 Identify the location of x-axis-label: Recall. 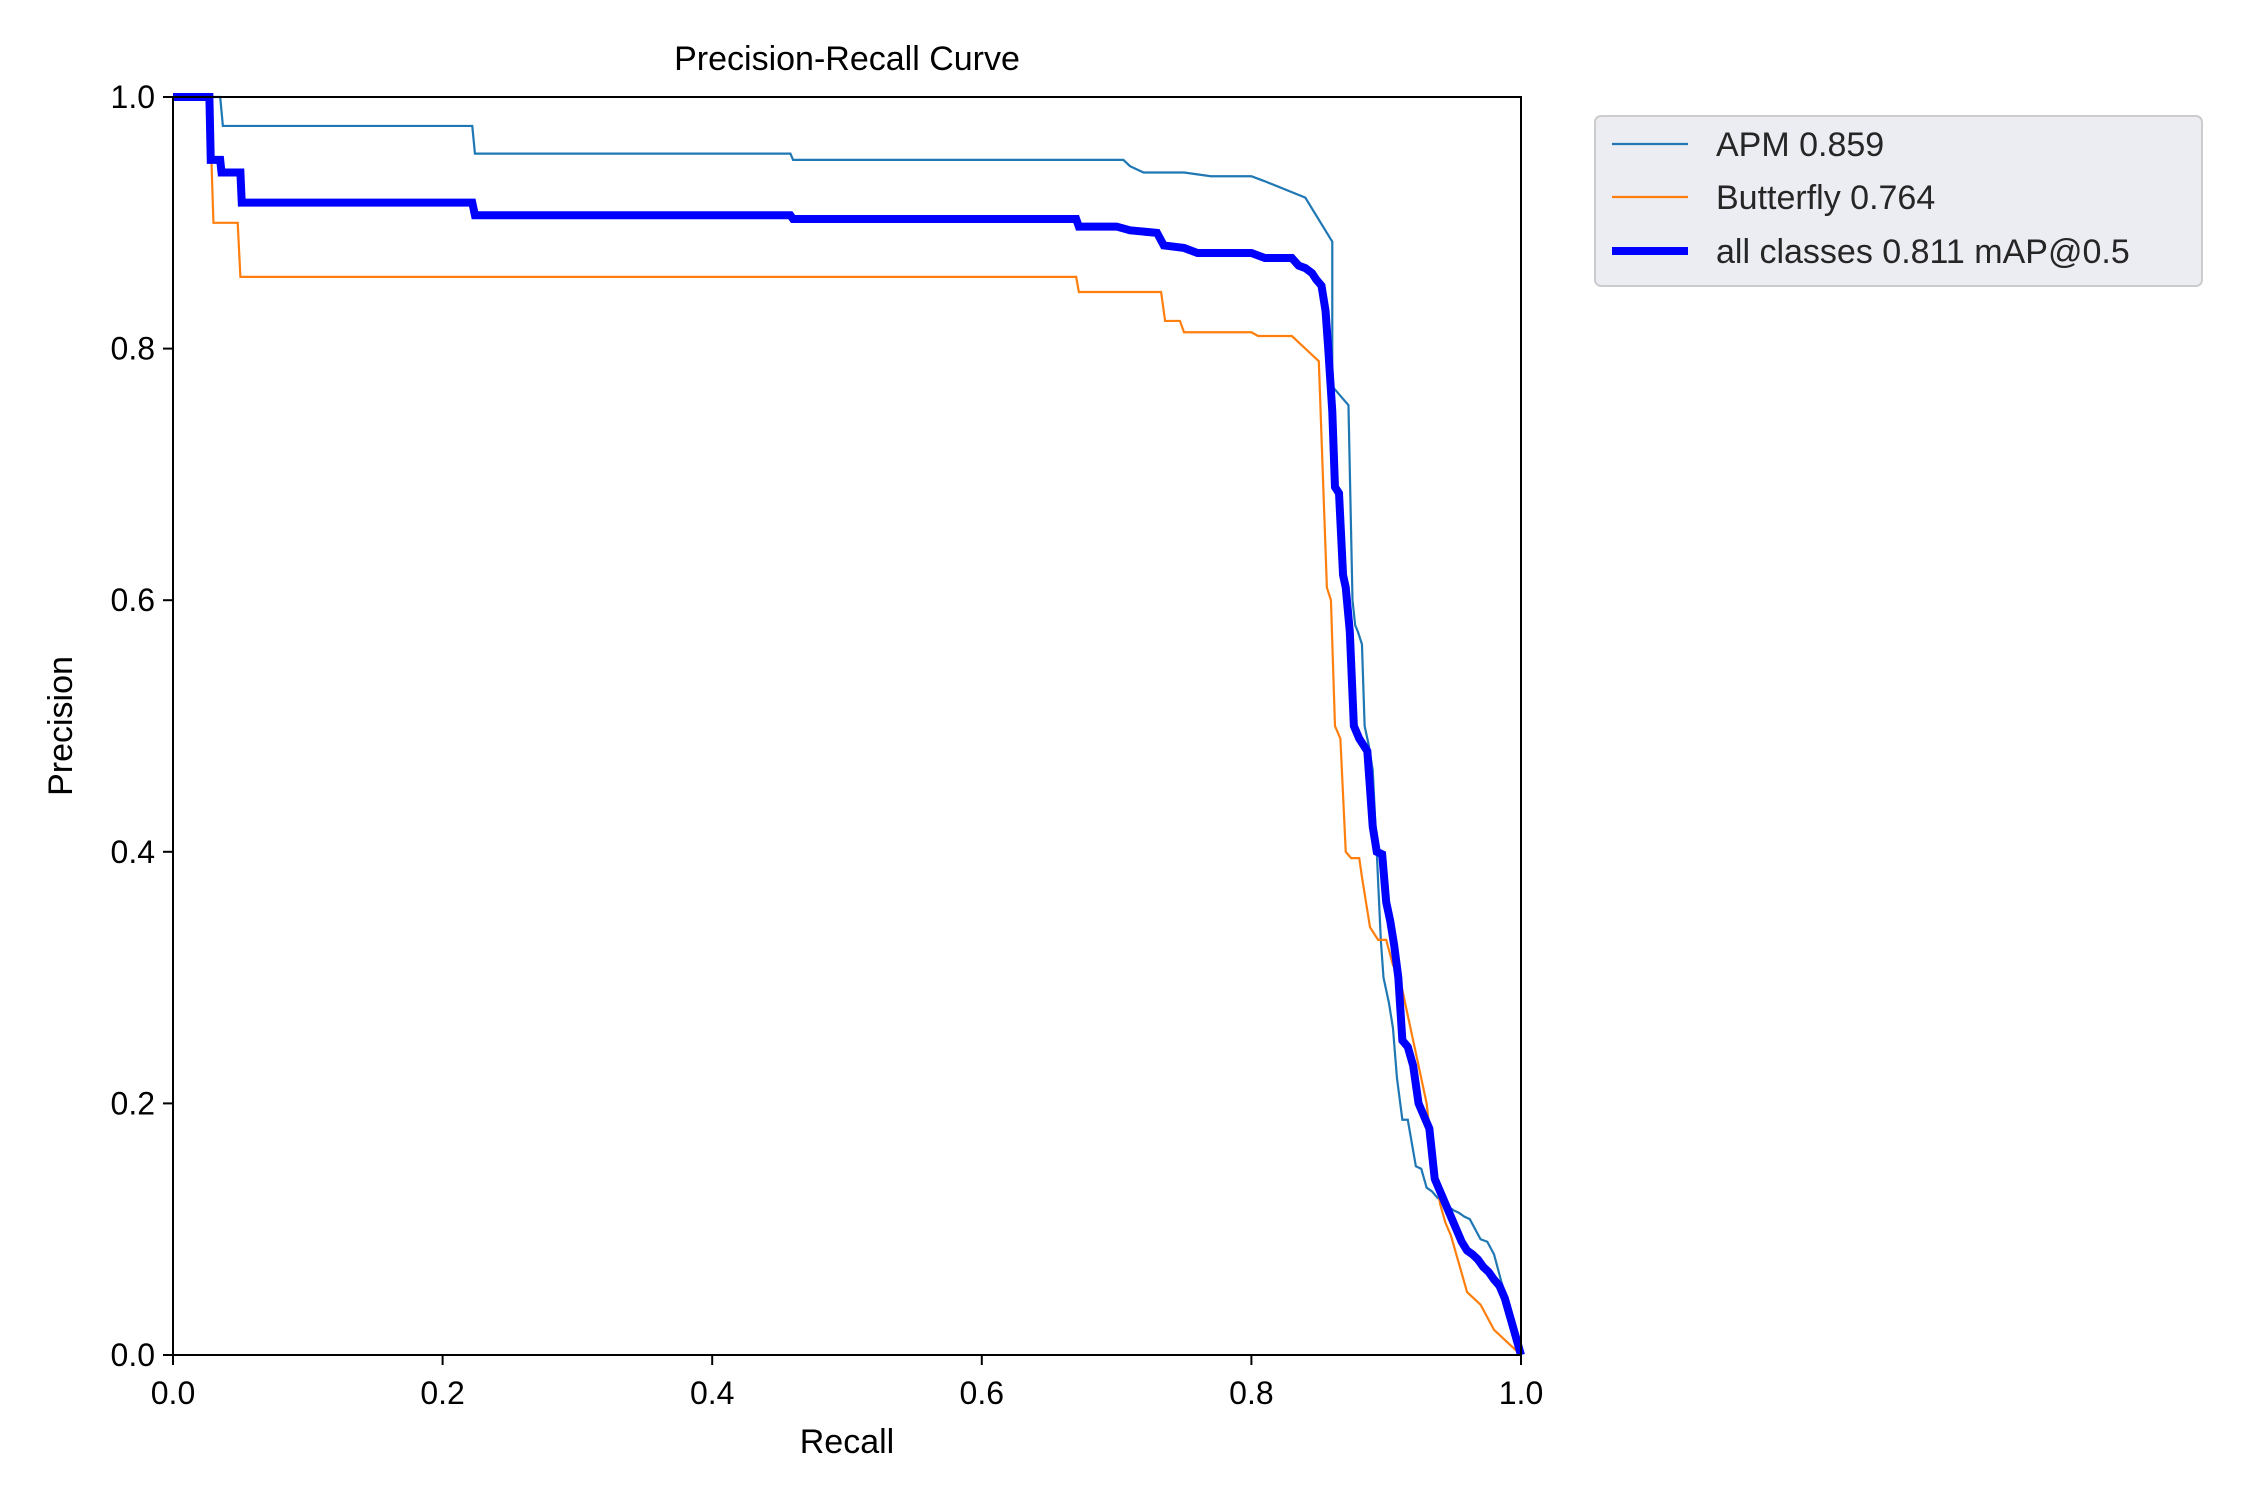
(847, 1442).